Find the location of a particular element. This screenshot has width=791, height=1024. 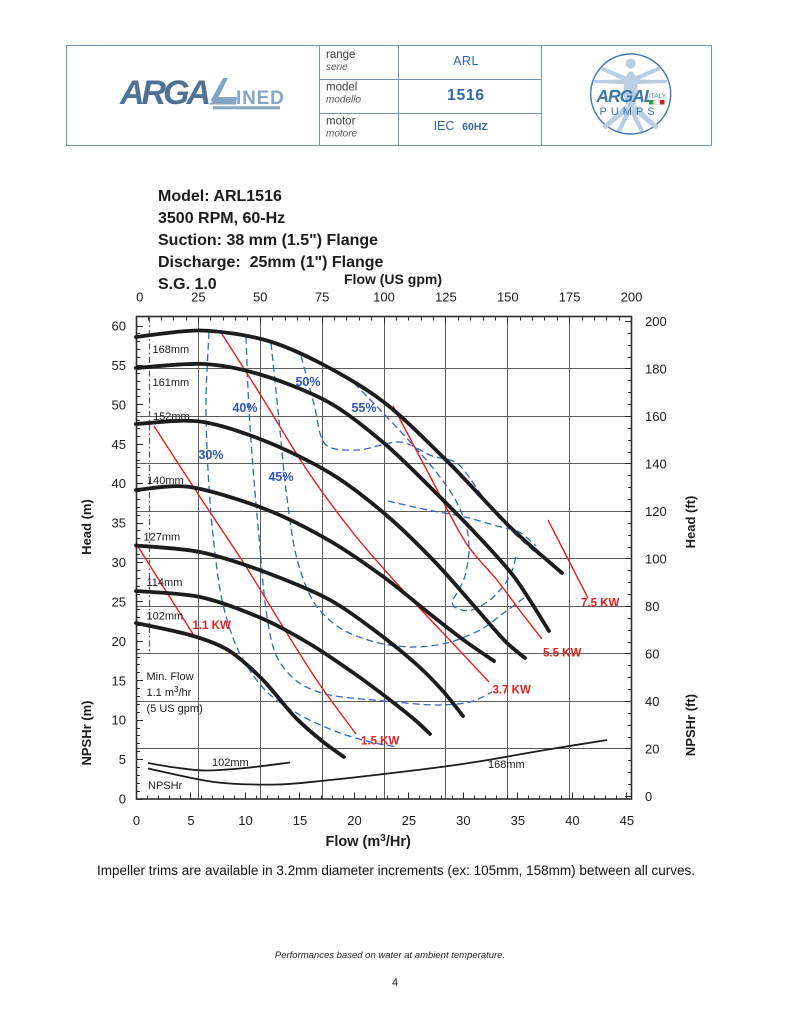

svg-text: Head (m) is located at coordinates (86, 527).